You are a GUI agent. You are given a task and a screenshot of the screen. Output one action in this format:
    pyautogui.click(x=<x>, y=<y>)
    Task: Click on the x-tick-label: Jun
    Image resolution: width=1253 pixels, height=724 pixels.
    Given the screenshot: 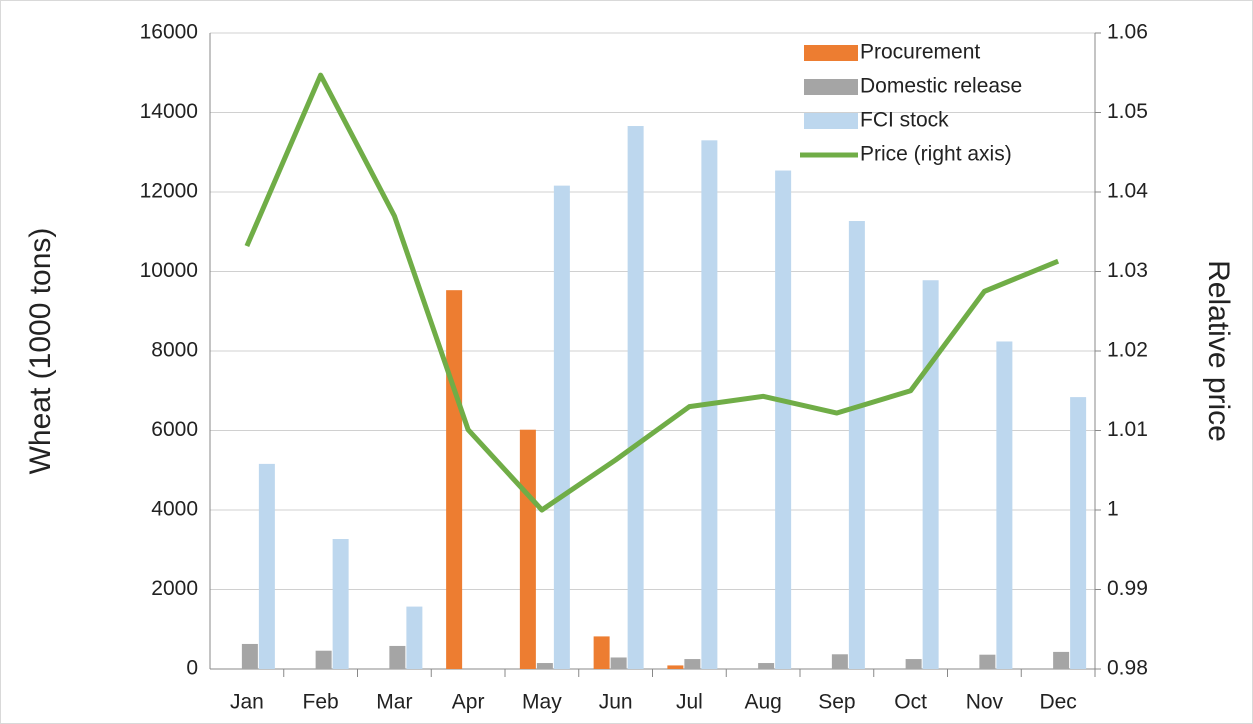 What is the action you would take?
    pyautogui.click(x=616, y=702)
    